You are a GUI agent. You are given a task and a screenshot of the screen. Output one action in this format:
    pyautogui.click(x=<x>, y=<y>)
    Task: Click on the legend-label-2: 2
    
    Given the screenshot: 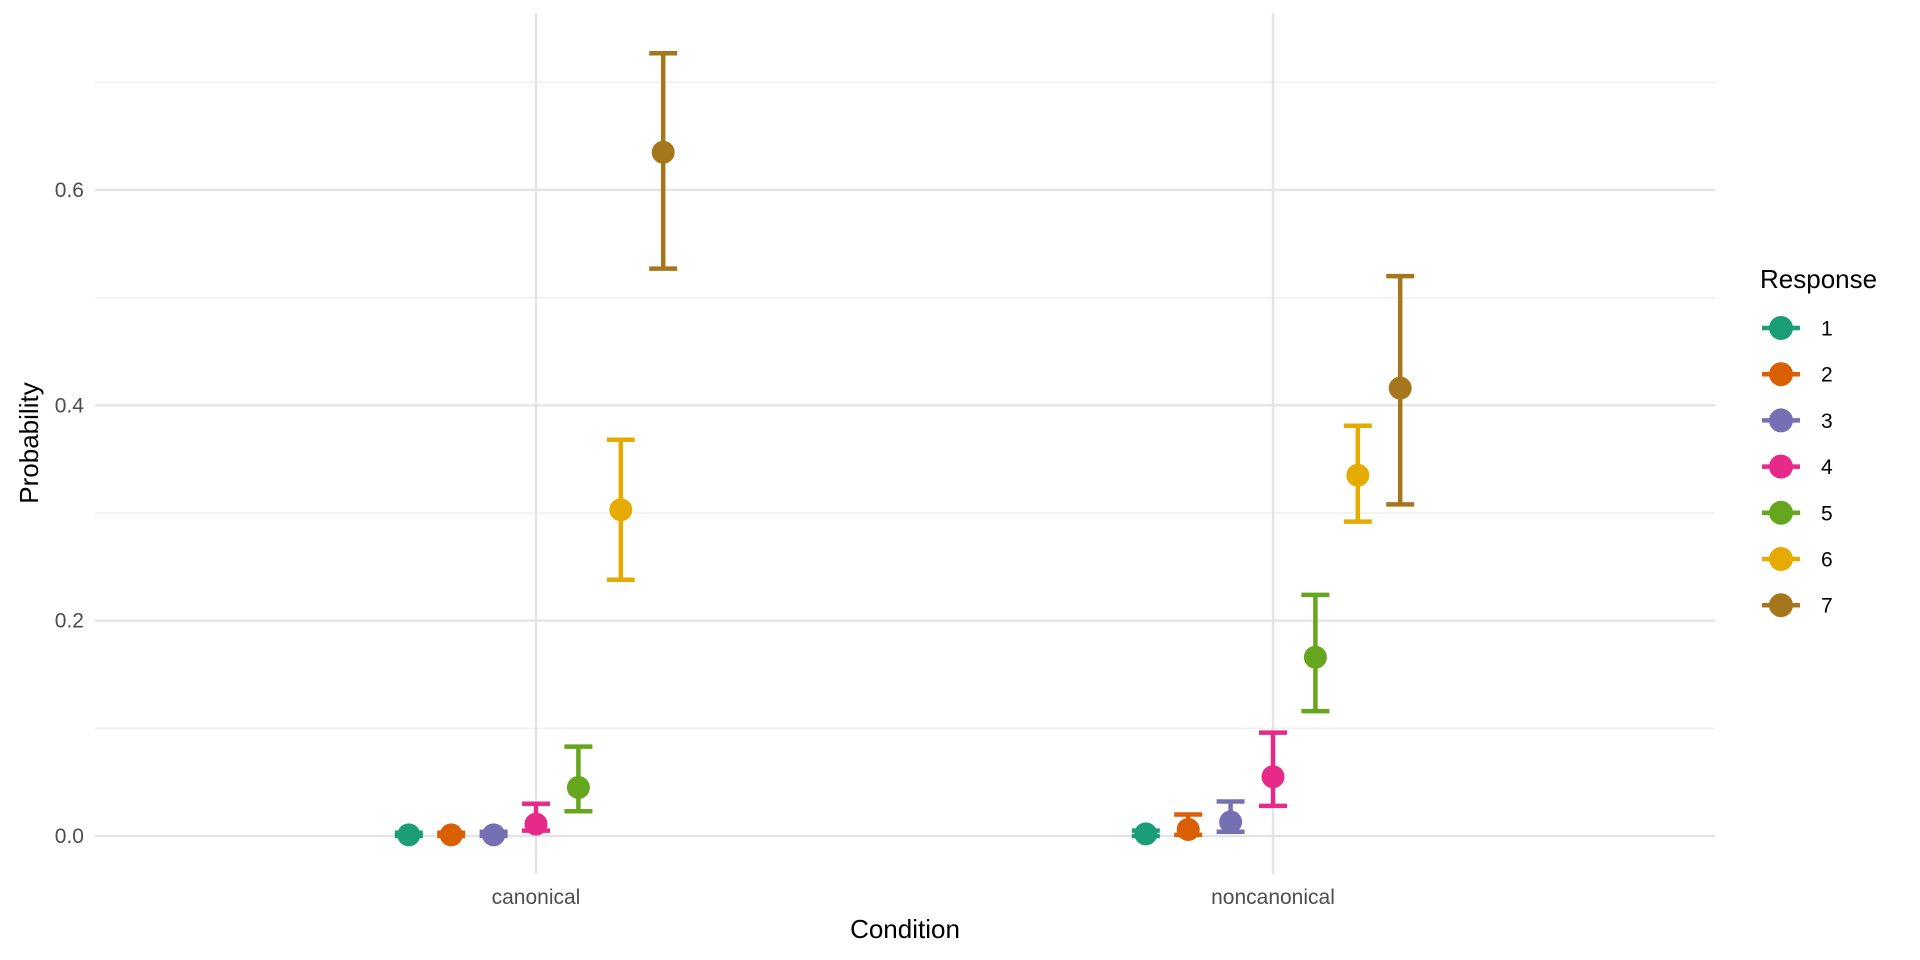 What is the action you would take?
    pyautogui.click(x=1827, y=375)
    